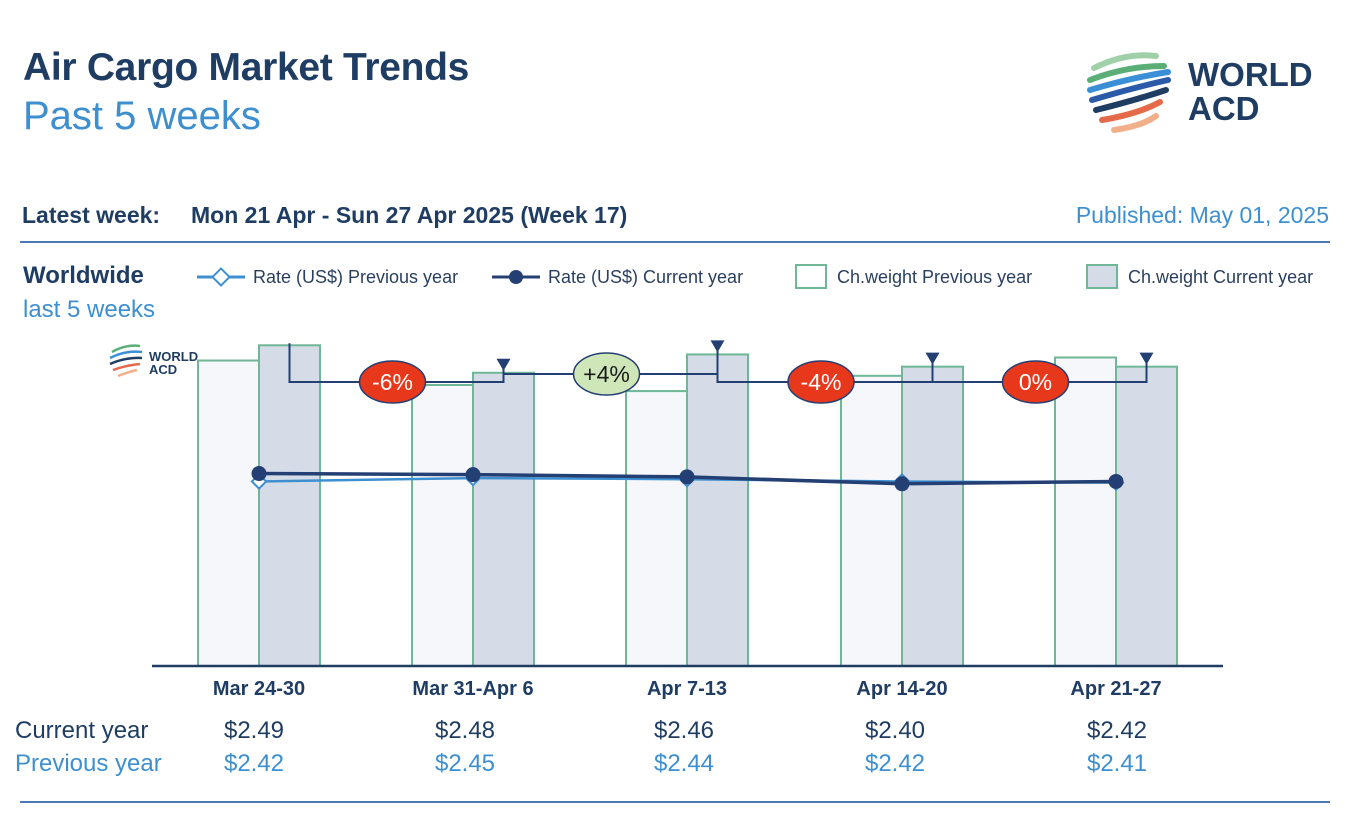 Image resolution: width=1370 pixels, height=819 pixels. What do you see at coordinates (935, 276) in the screenshot?
I see `legend-label: Ch.weight Previous year` at bounding box center [935, 276].